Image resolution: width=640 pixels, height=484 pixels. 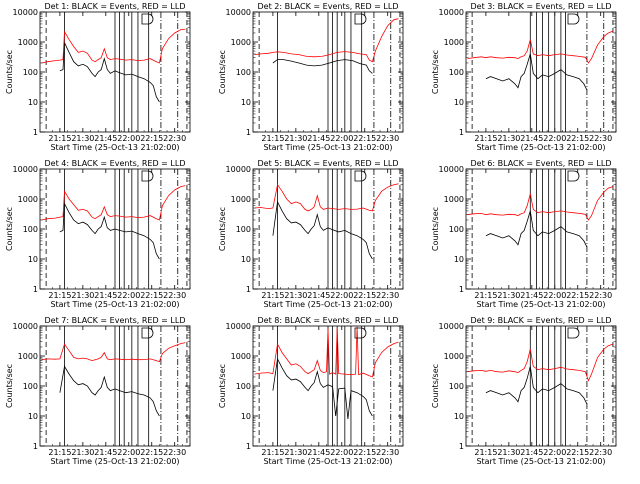 I want to click on panel-title: Det 1: BLACK = Events, RED = LLD, so click(x=115, y=6).